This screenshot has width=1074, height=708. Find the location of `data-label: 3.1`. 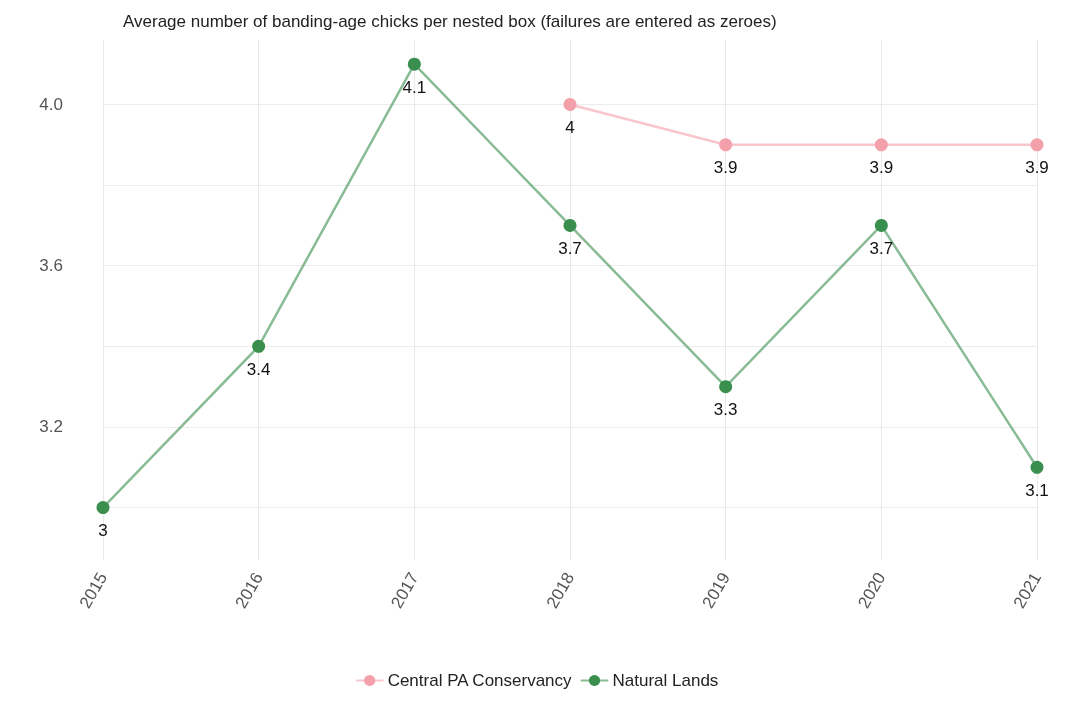

data-label: 3.1 is located at coordinates (1037, 490).